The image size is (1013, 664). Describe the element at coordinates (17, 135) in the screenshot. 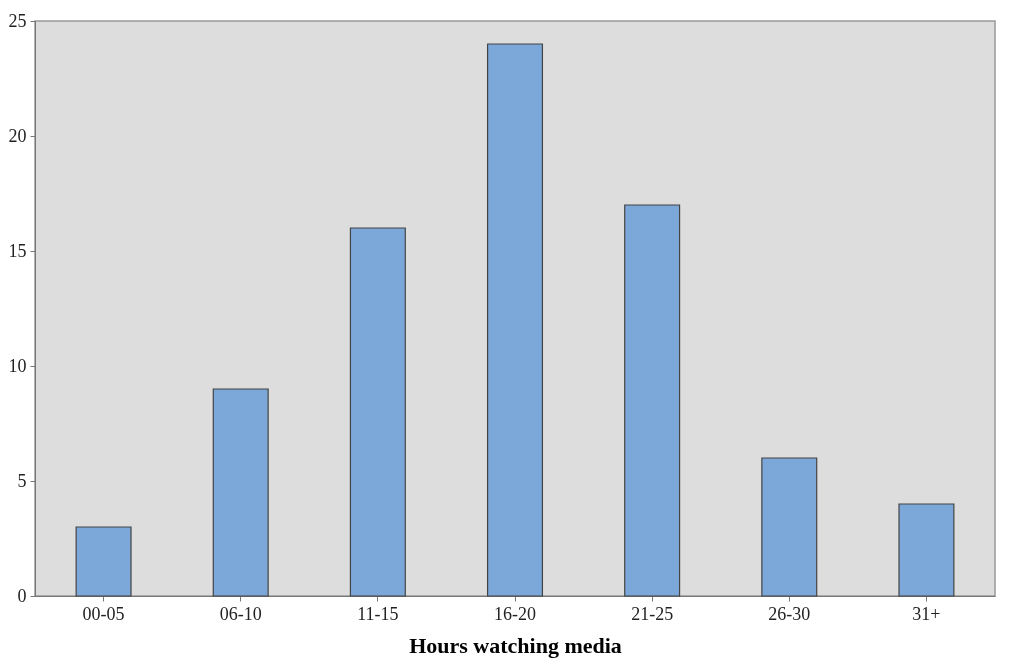

I see `y-tick-label: 20` at that location.